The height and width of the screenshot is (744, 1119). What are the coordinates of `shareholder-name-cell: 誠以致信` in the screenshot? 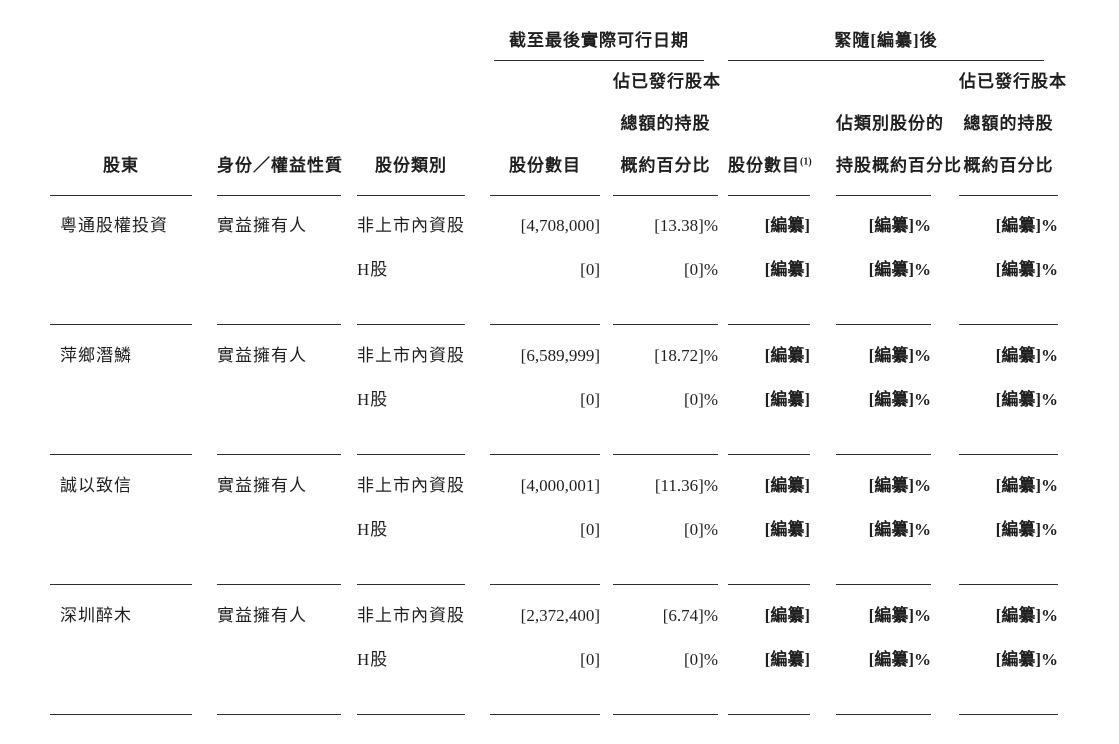 It's located at (96, 485).